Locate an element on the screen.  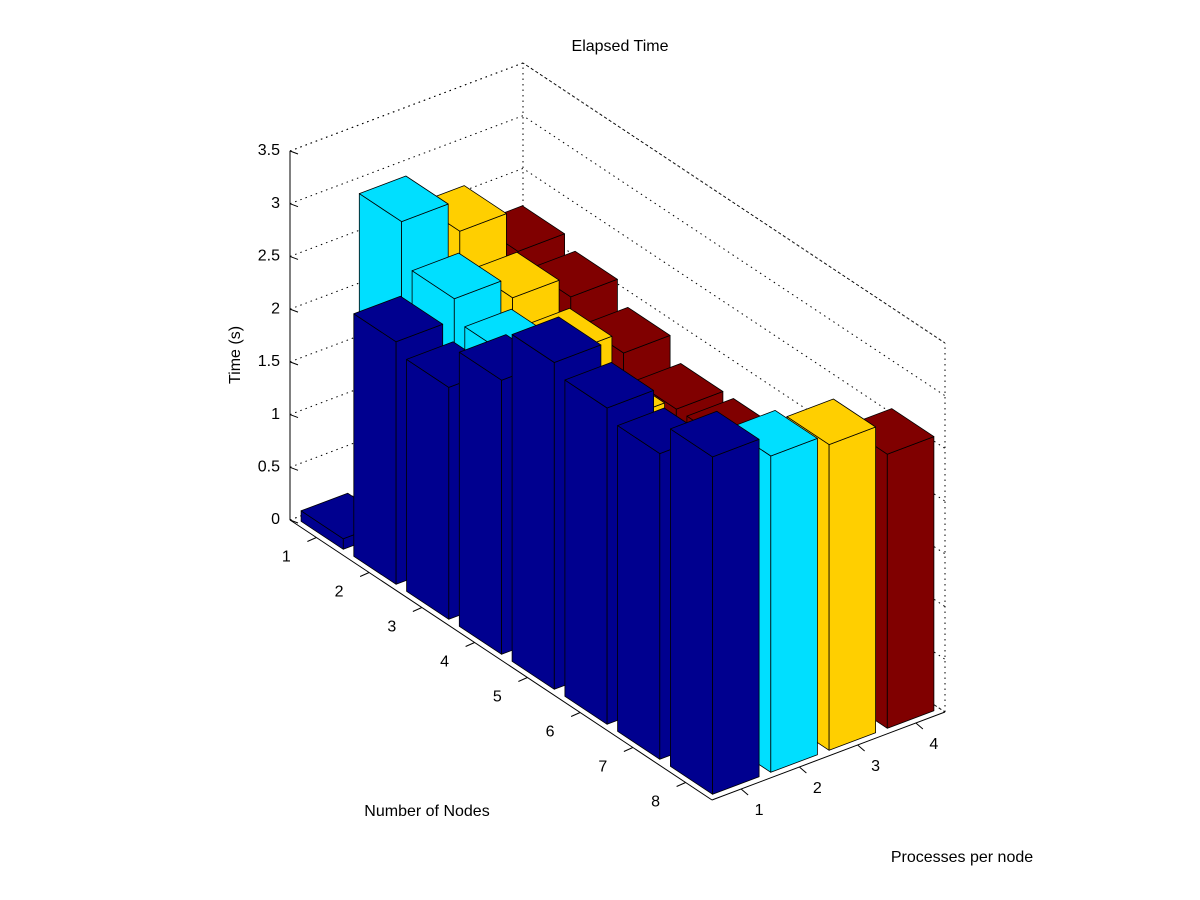
z-axis-label: Time (s) is located at coordinates (235, 355).